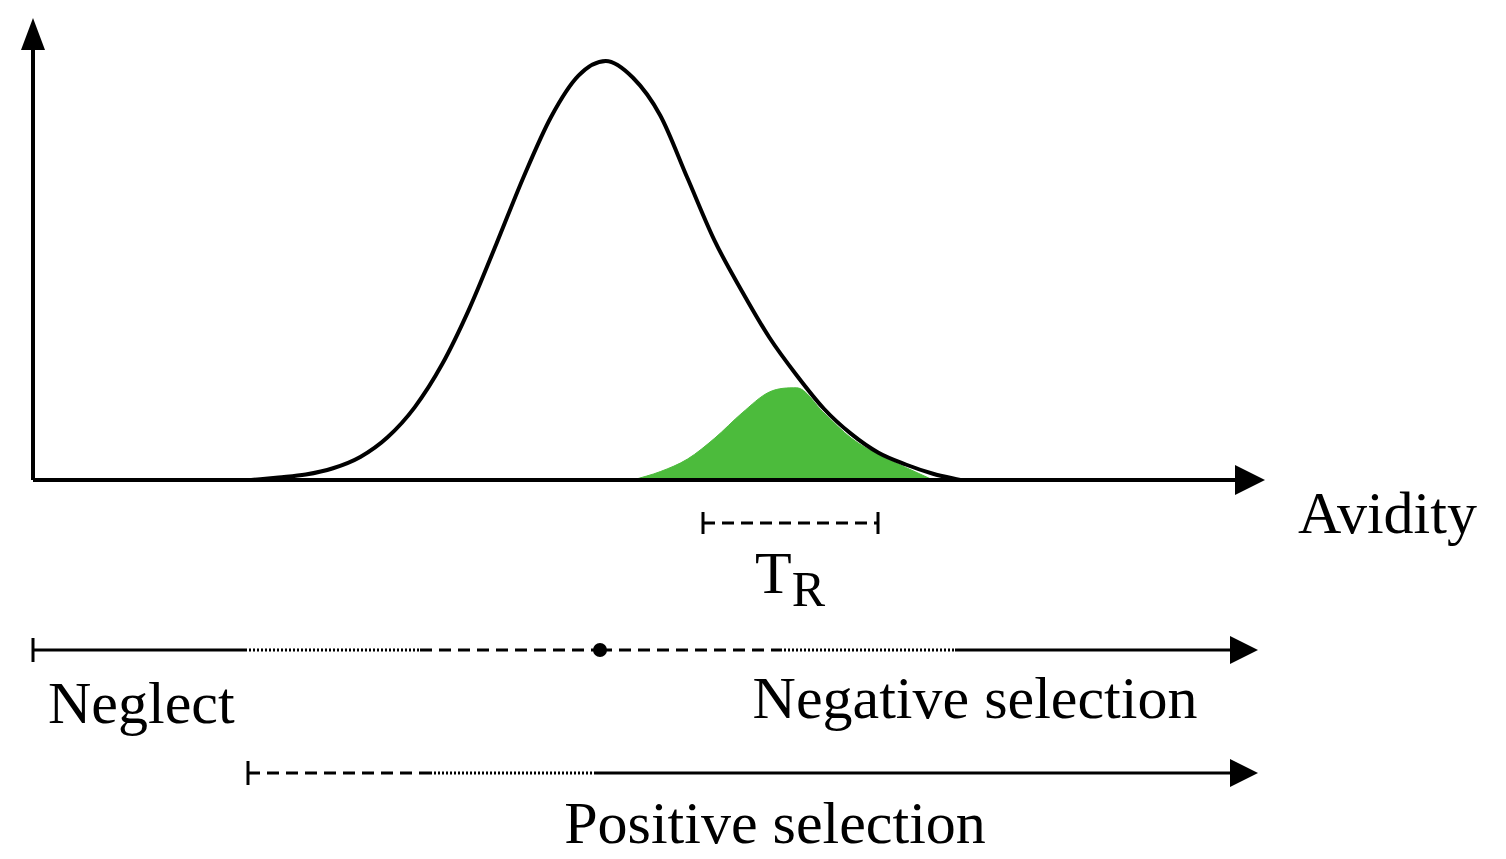 The width and height of the screenshot is (1506, 859). What do you see at coordinates (775, 823) in the screenshot?
I see `text: Positive selection` at bounding box center [775, 823].